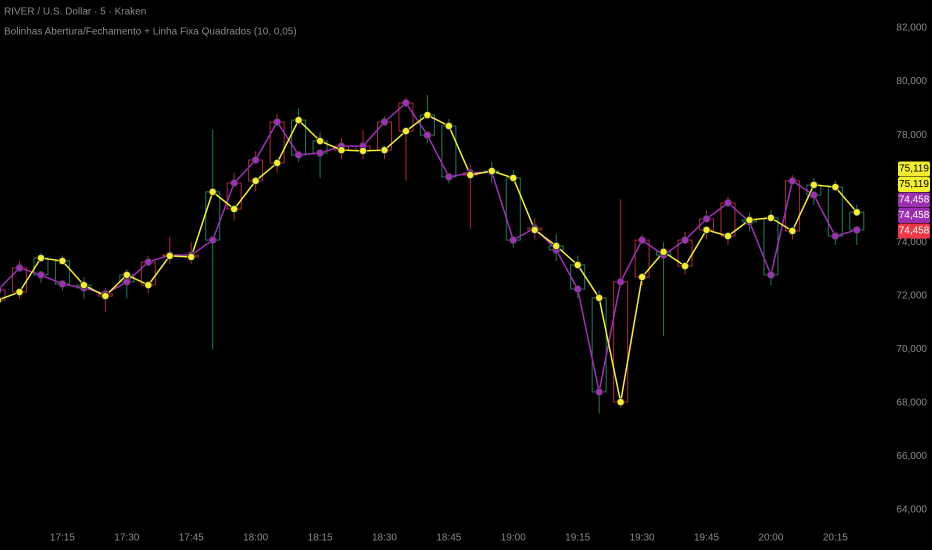 The width and height of the screenshot is (932, 550). I want to click on y-tick-label: 68,000, so click(911, 403).